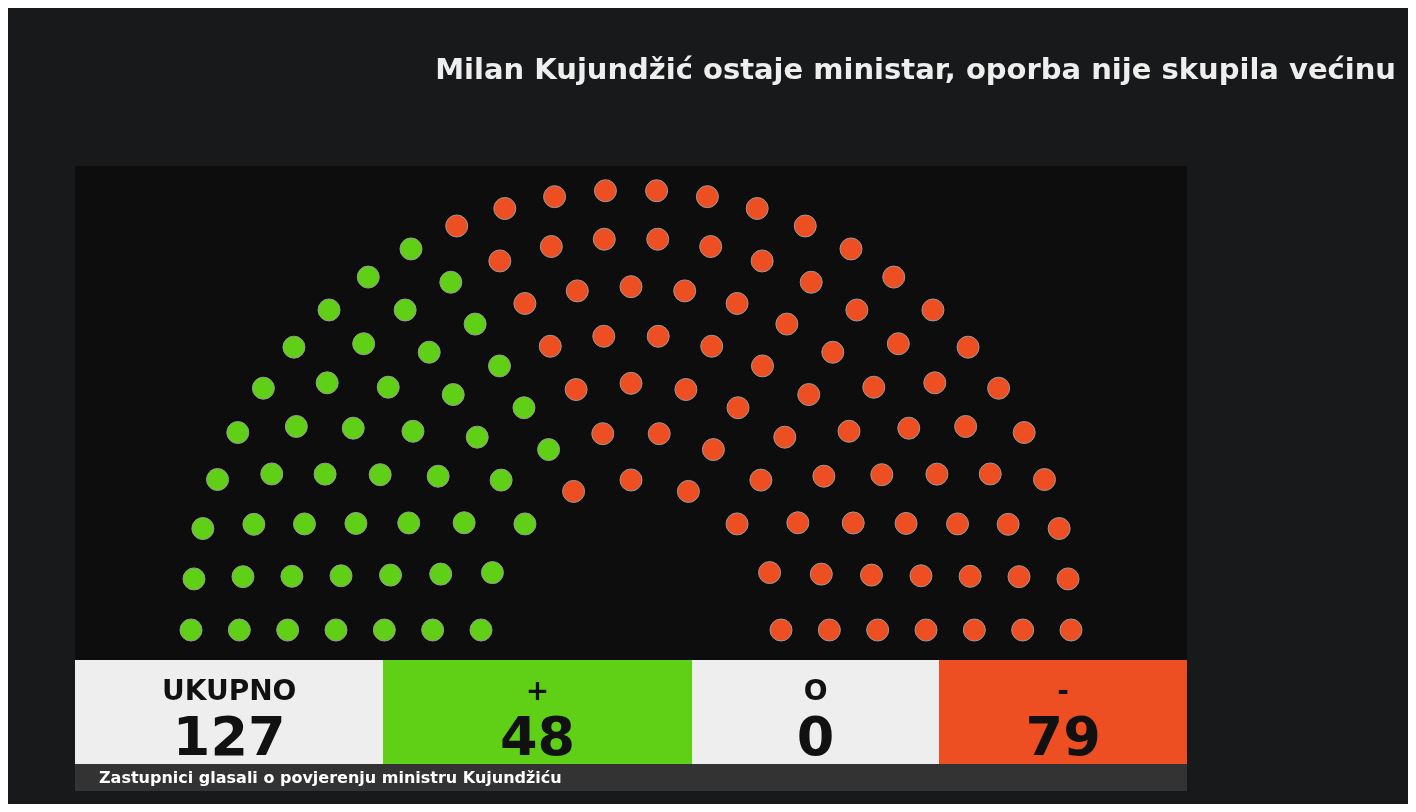 This screenshot has width=1416, height=812. I want to click on data-label: 79, so click(1063, 736).